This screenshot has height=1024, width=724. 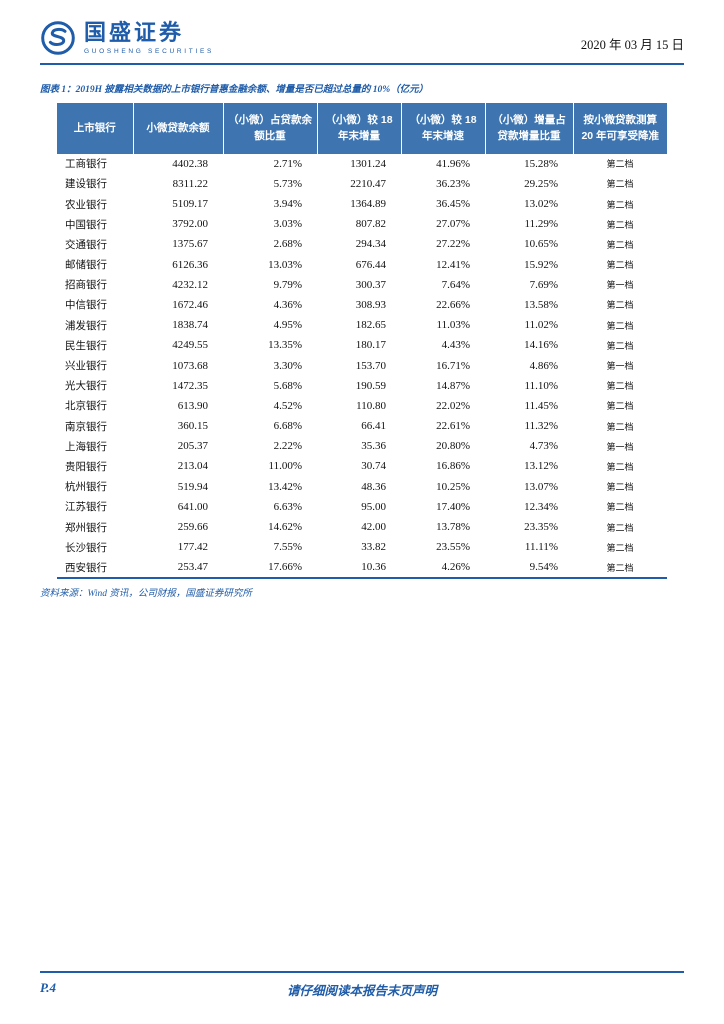 I want to click on cell-increase-share: 15.28%, so click(x=541, y=163).